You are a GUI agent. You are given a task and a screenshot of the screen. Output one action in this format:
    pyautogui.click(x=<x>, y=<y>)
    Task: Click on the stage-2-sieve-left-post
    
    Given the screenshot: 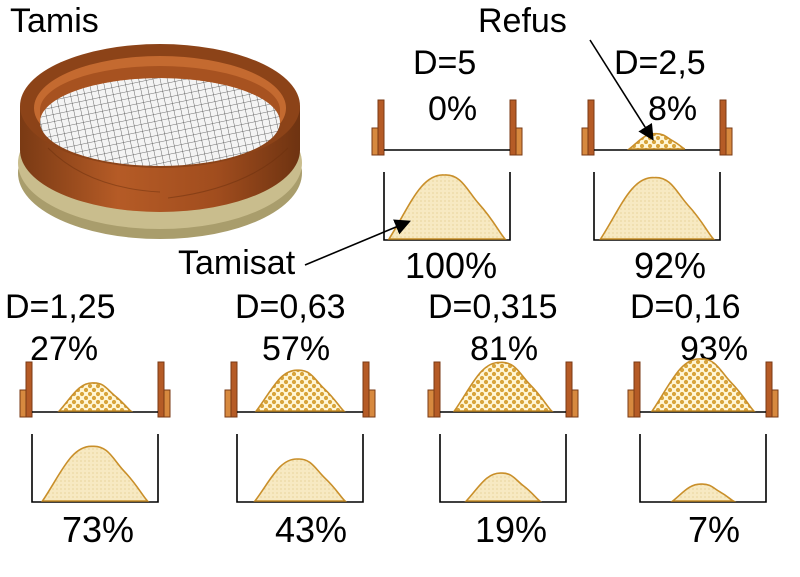 What is the action you would take?
    pyautogui.click(x=591, y=127)
    